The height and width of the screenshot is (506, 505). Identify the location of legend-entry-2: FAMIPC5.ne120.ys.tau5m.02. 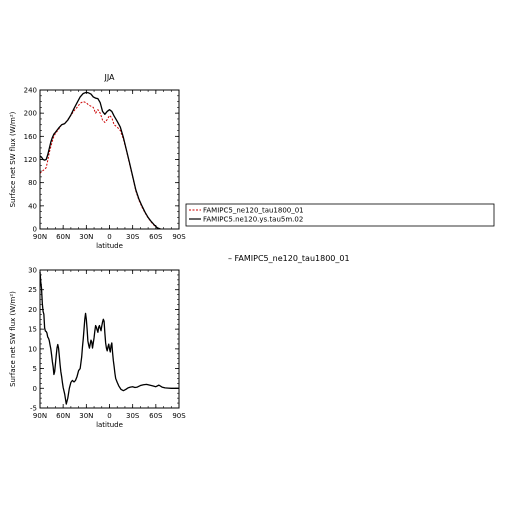
(253, 220).